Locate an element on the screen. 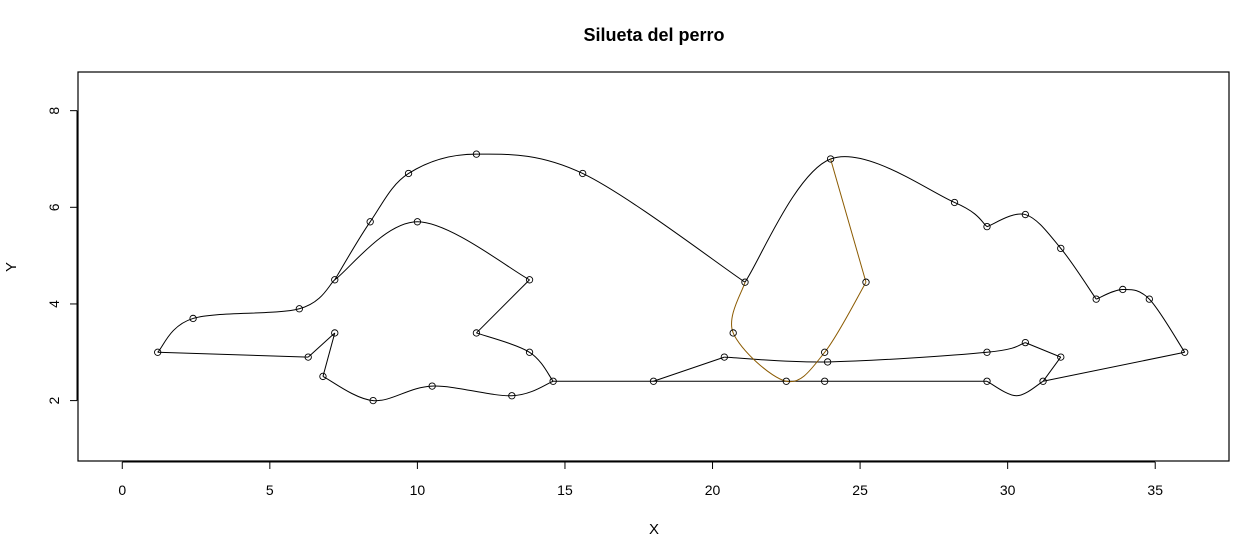  x-tick-label: 15 is located at coordinates (565, 490).